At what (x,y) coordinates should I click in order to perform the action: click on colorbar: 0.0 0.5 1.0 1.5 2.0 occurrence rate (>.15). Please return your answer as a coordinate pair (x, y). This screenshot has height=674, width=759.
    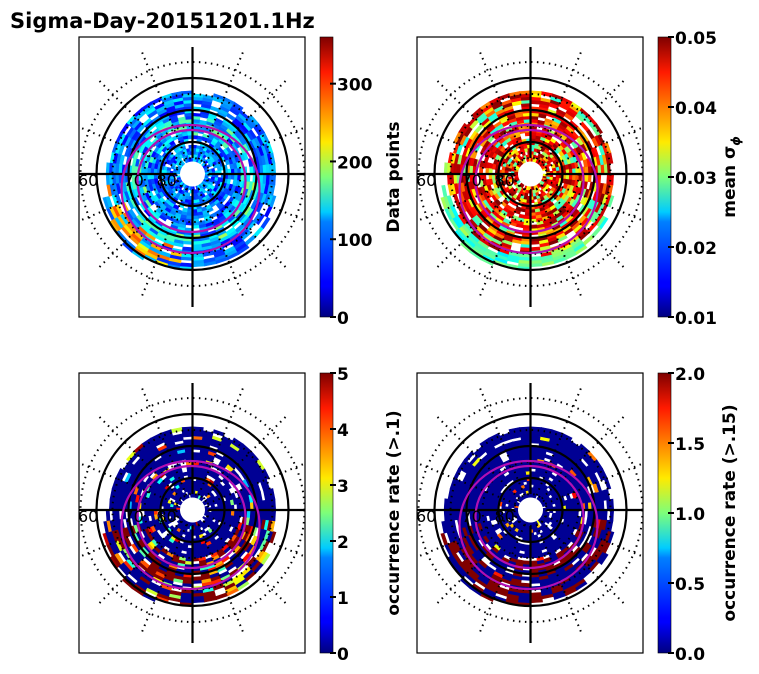
    Looking at the image, I should click on (698, 515).